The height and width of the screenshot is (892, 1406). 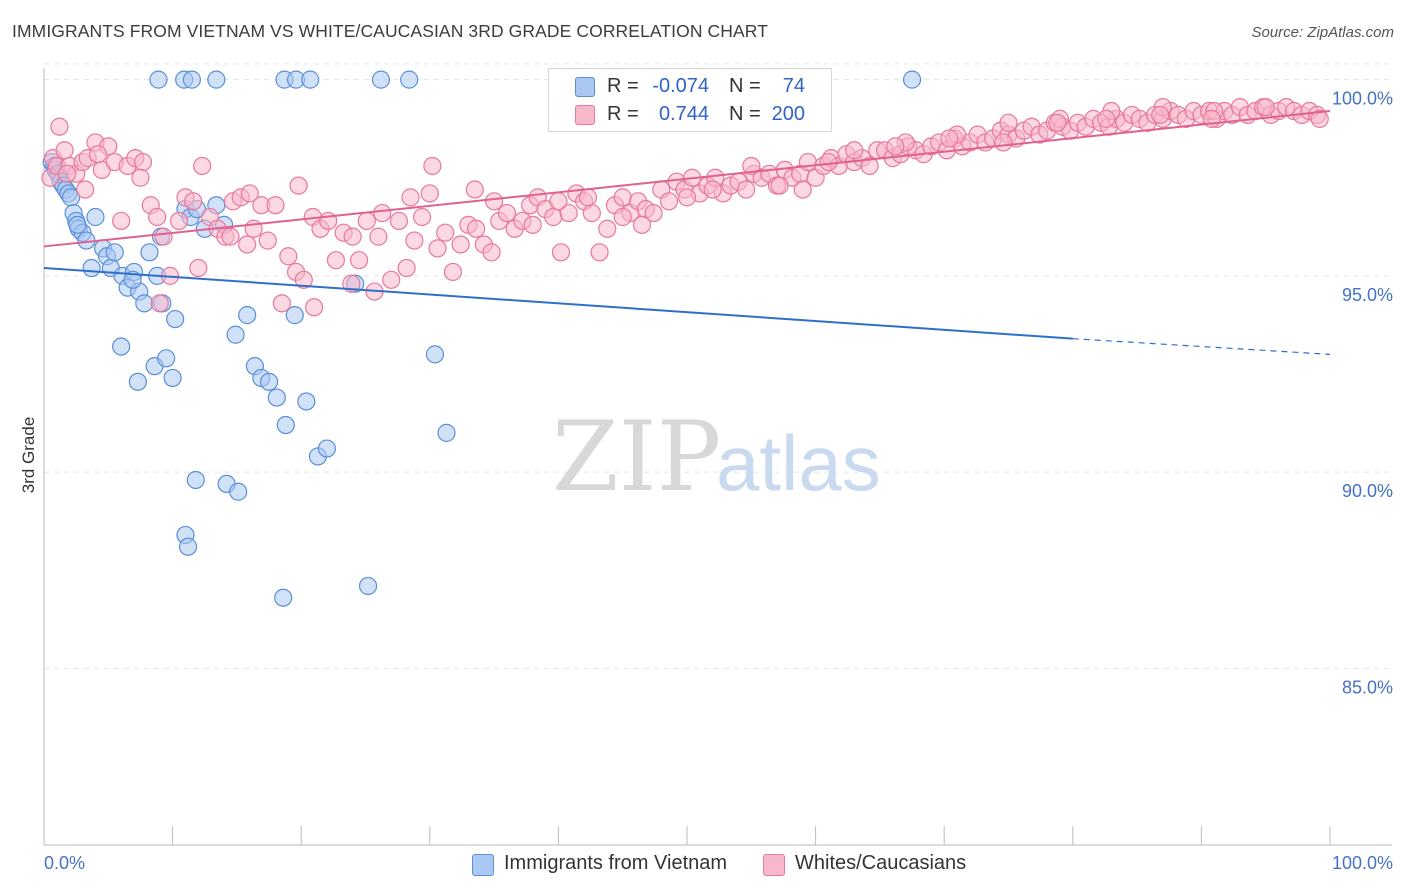 What do you see at coordinates (1367, 491) in the screenshot?
I see `y-tick-label: 90.0%` at bounding box center [1367, 491].